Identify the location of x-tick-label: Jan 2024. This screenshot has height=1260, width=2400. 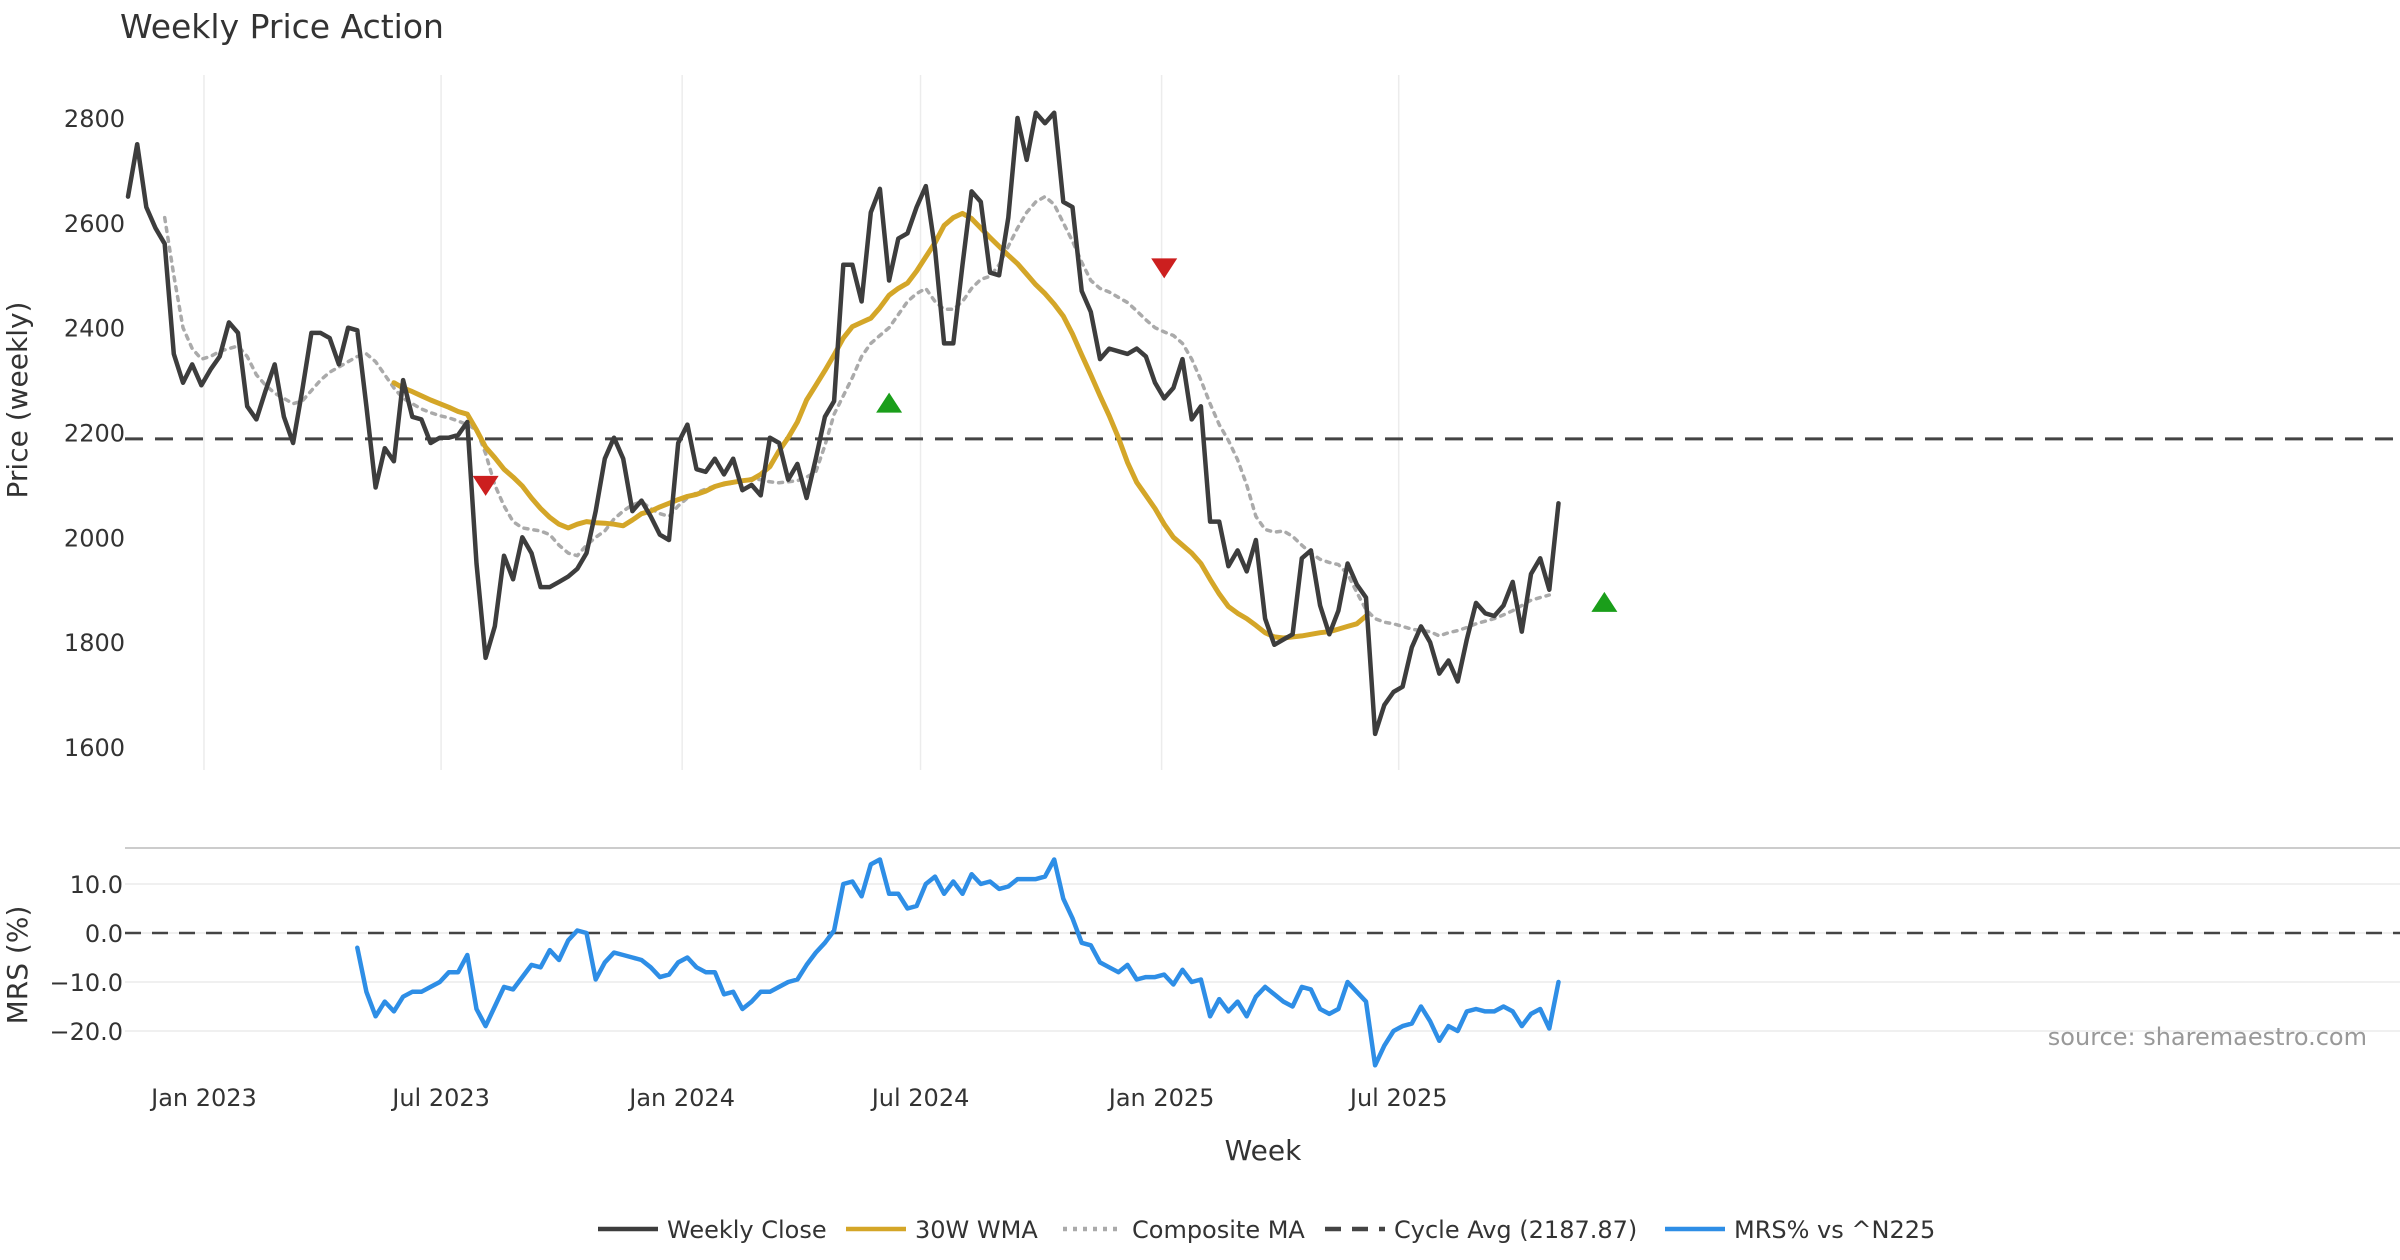
(681, 1098).